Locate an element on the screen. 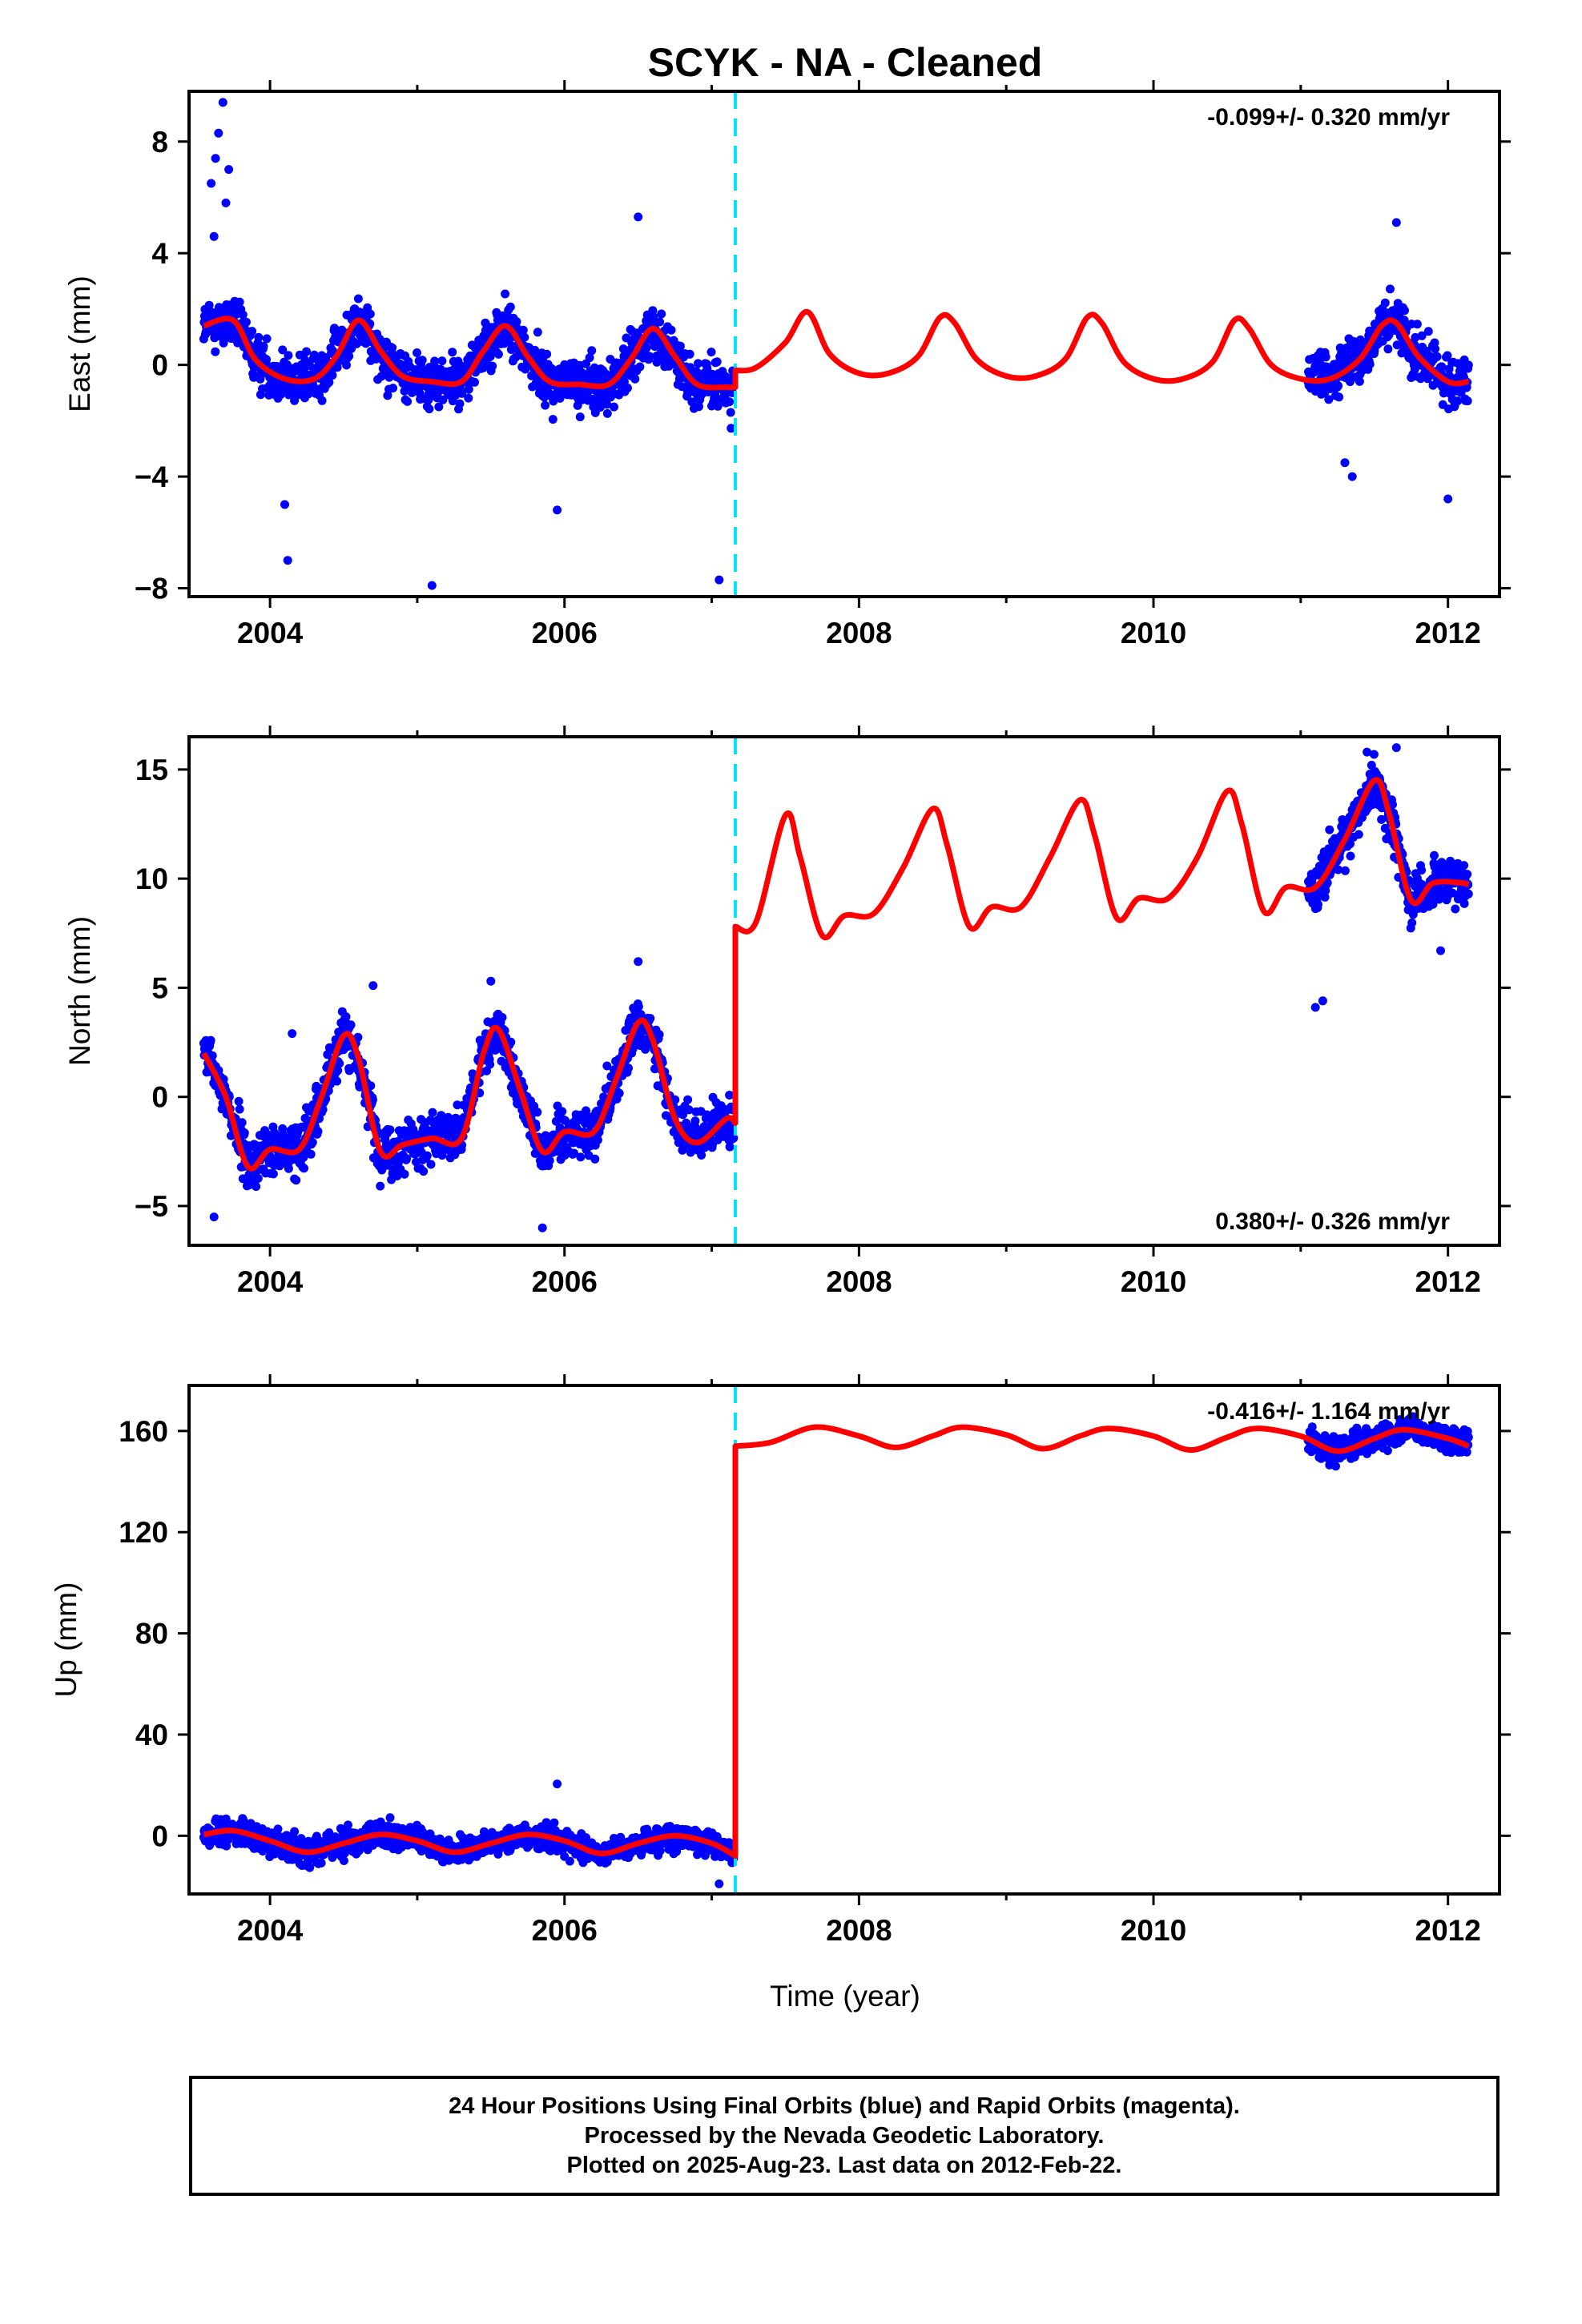 The width and height of the screenshot is (1582, 2324). y-tick-label: −4 is located at coordinates (152, 477).